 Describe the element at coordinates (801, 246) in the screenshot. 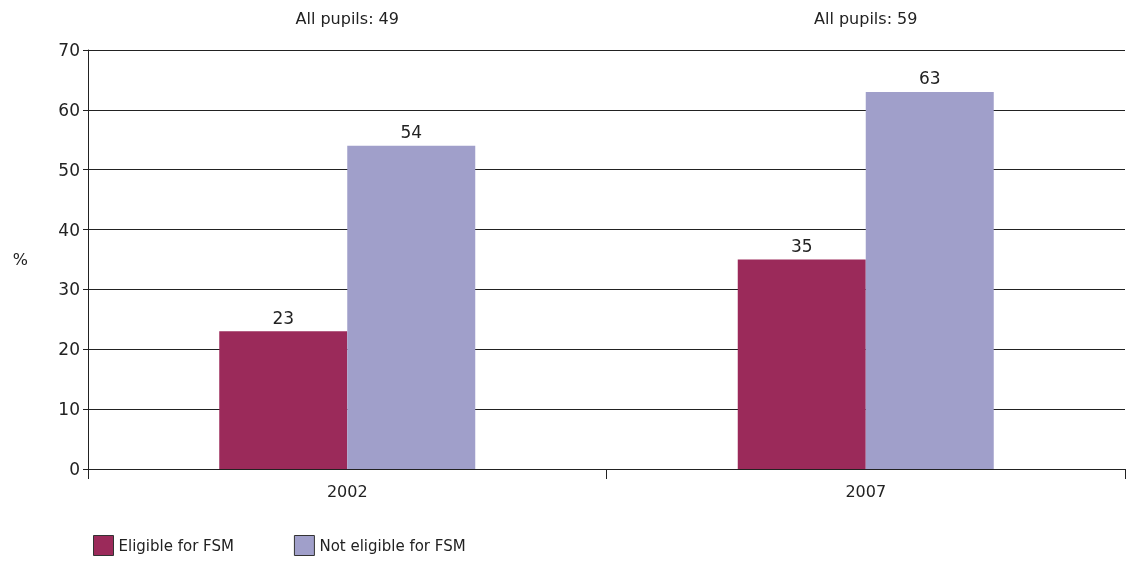

I see `data-label: 35` at that location.